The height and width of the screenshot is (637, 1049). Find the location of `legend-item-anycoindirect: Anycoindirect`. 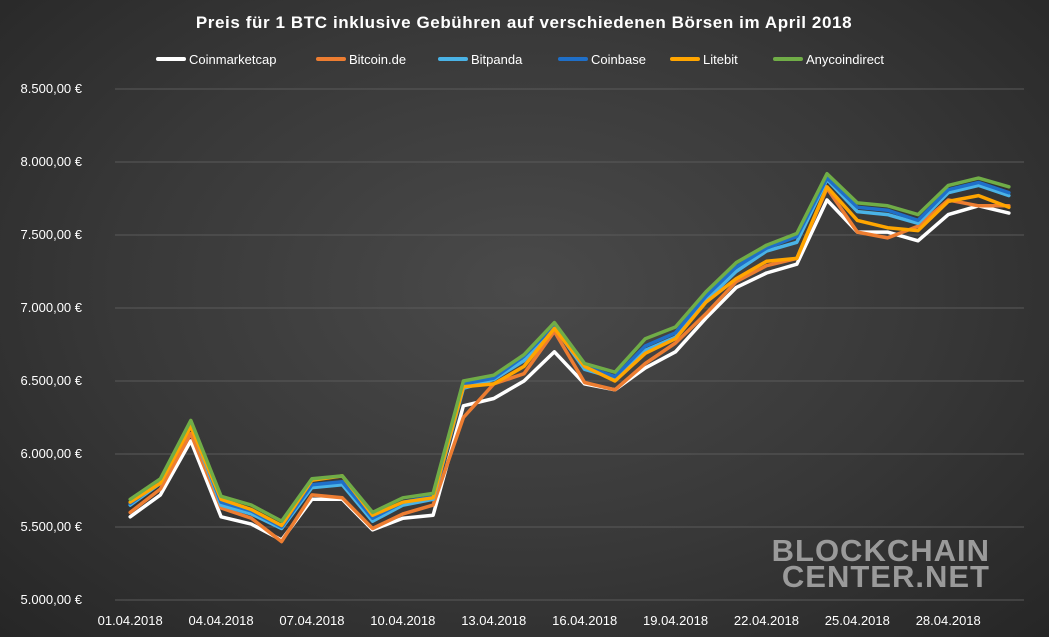

legend-item-anycoindirect: Anycoindirect is located at coordinates (828, 59).